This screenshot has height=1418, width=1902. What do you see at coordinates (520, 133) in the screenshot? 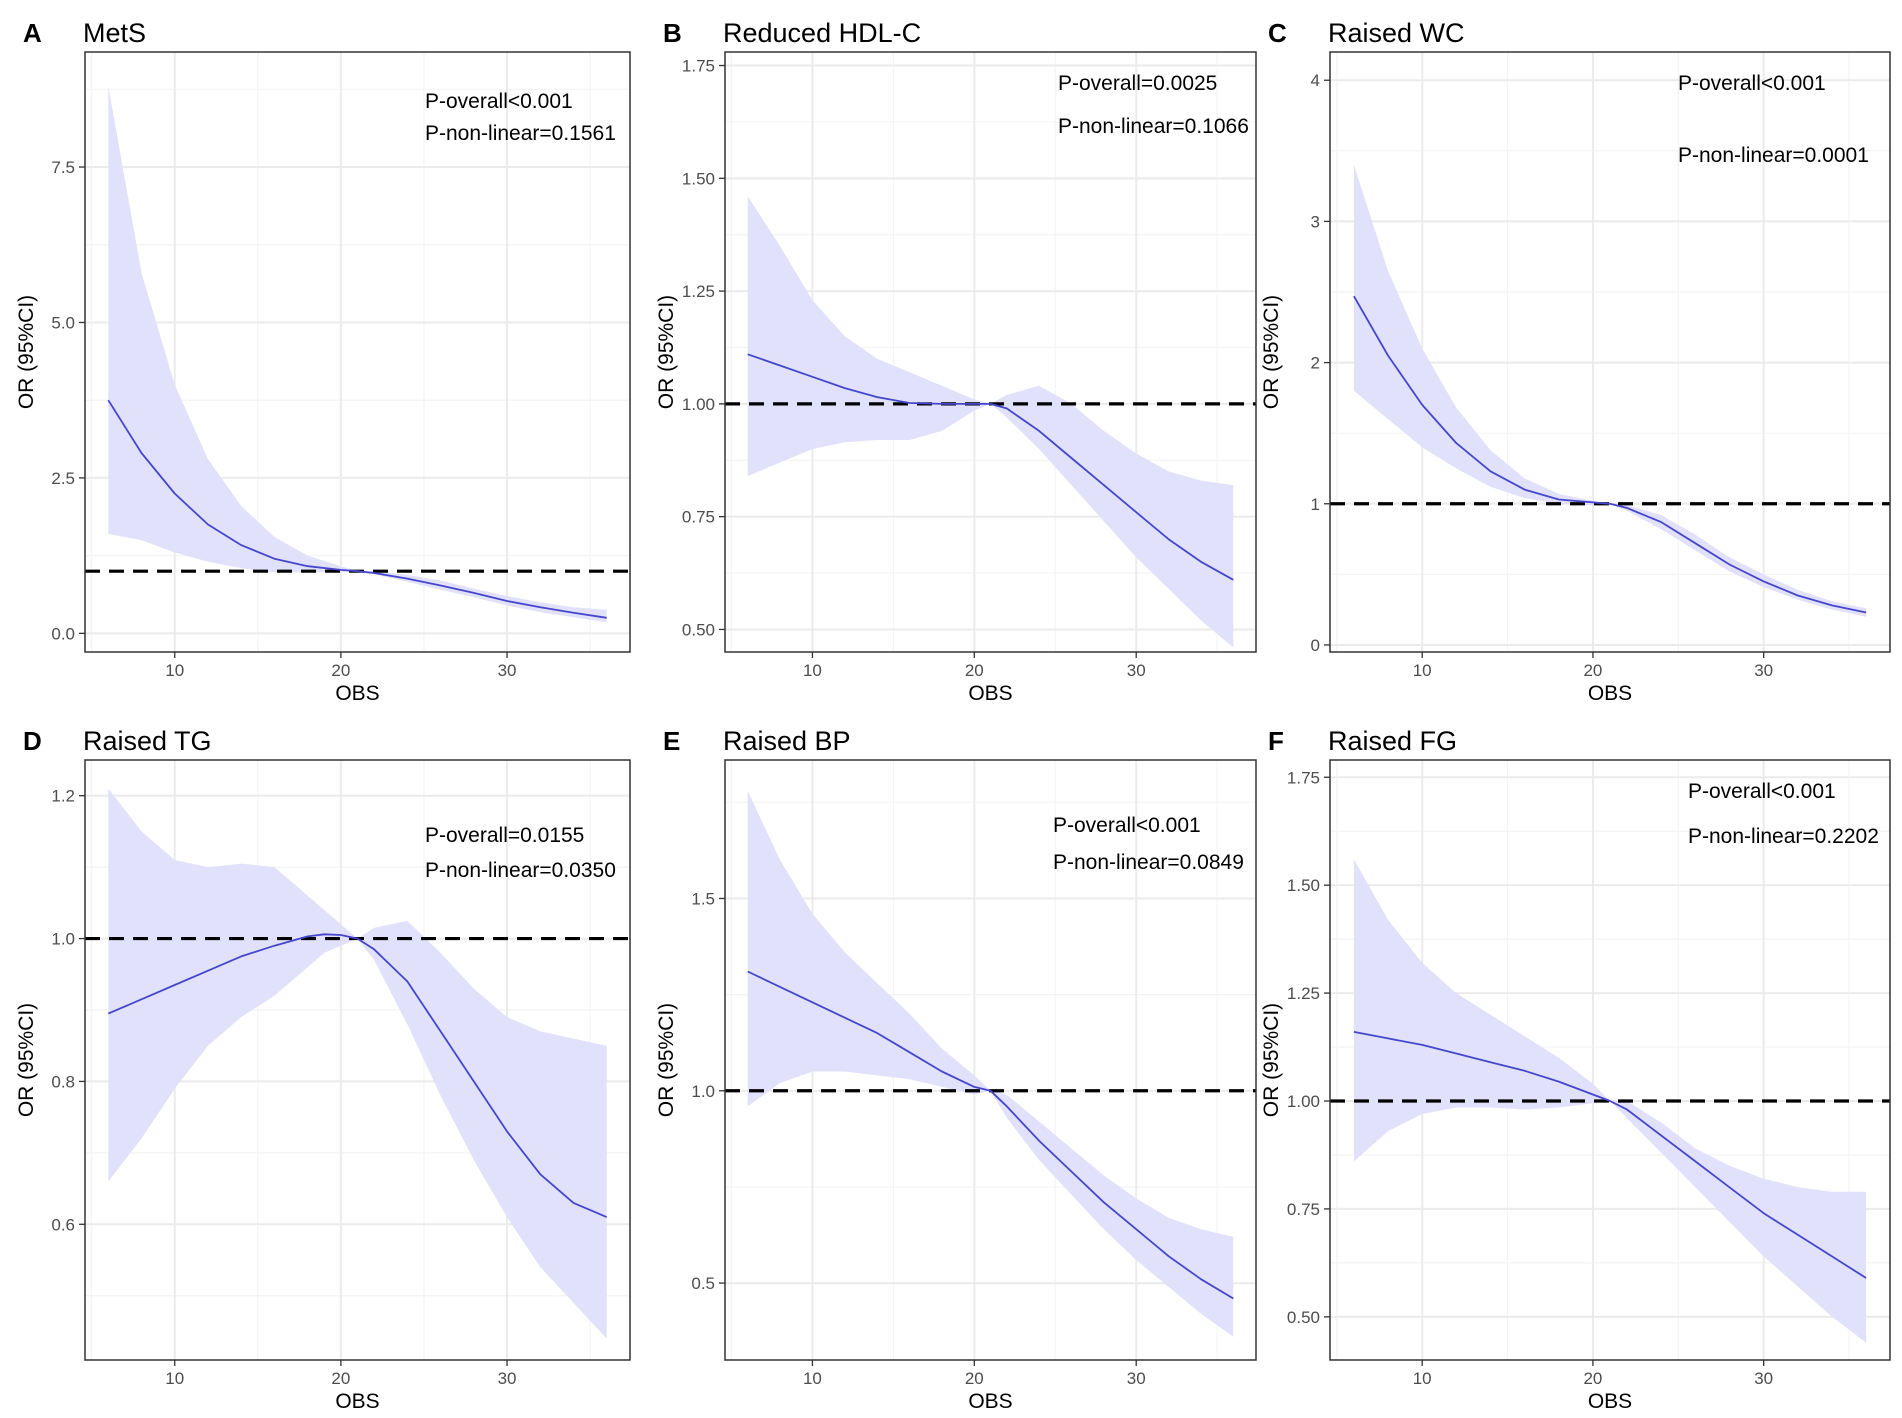
I see `p-non-linear-annotation: P-non-linear=0.1561` at bounding box center [520, 133].